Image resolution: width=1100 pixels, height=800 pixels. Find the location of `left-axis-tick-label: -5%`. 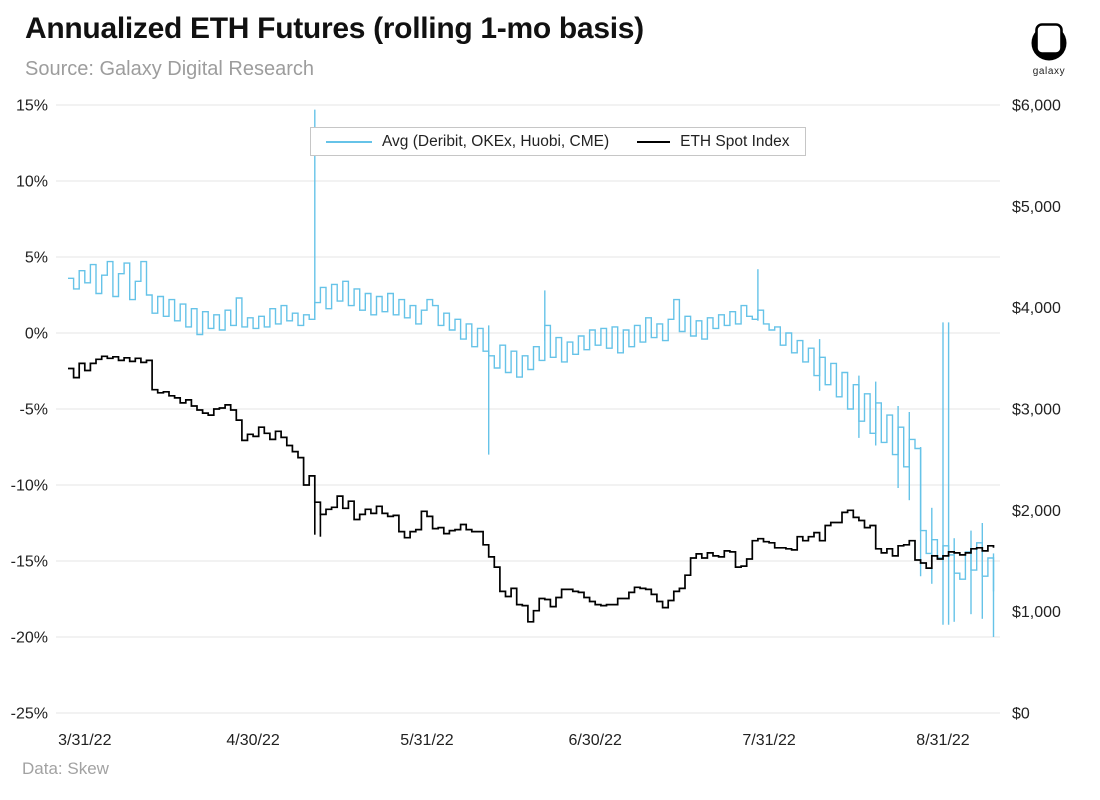

left-axis-tick-label: -5% is located at coordinates (34, 410).